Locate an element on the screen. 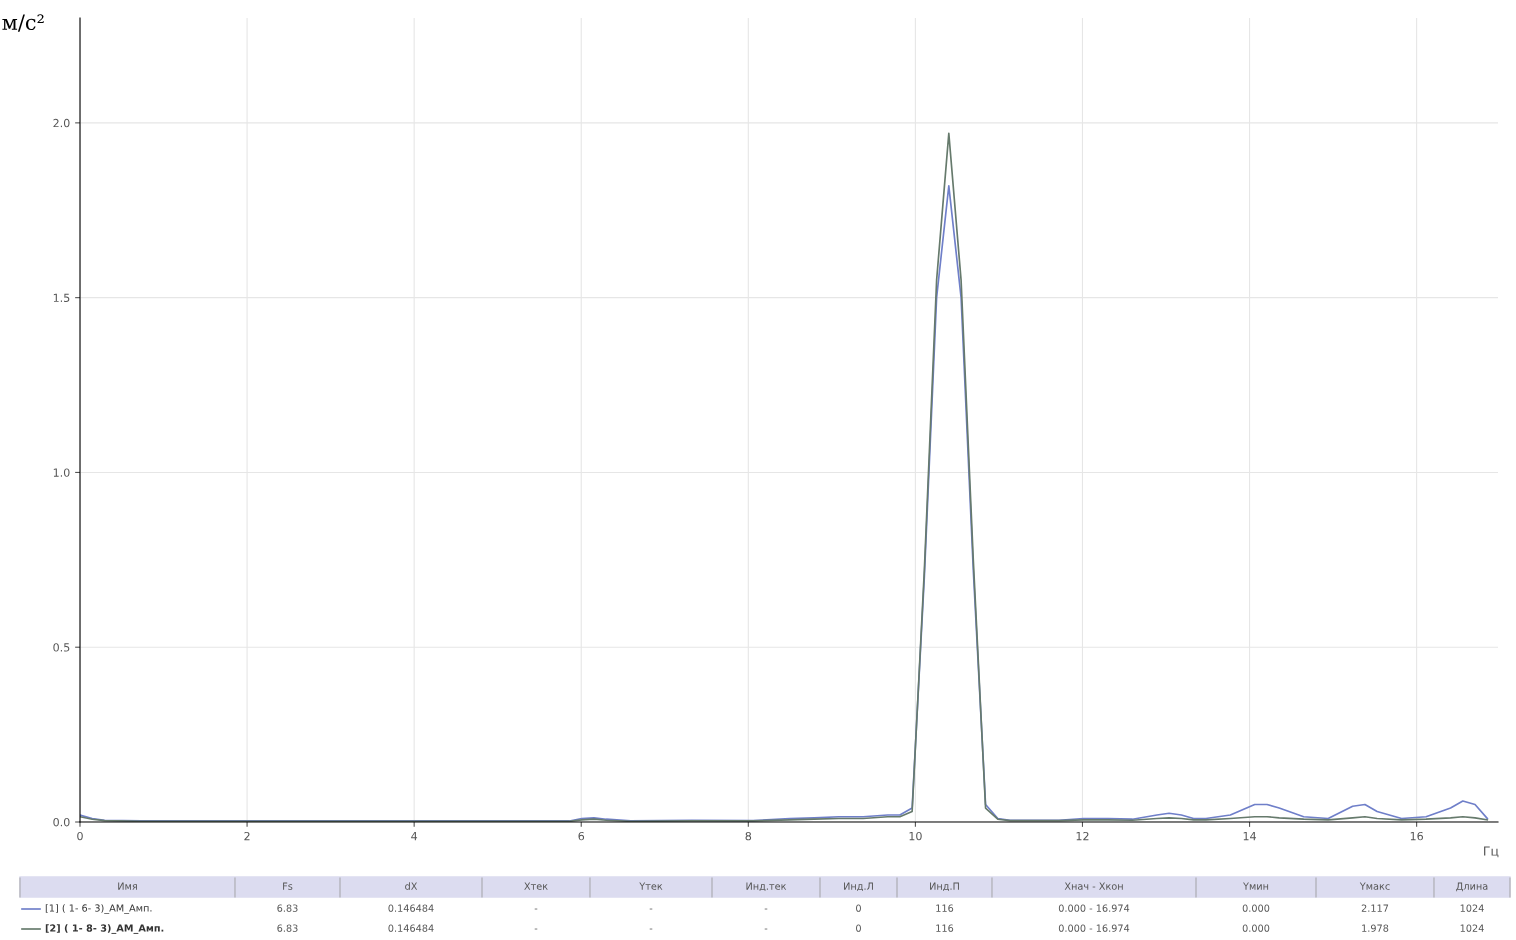 The height and width of the screenshot is (940, 1516). x-tick-label: 16 is located at coordinates (1416, 836).